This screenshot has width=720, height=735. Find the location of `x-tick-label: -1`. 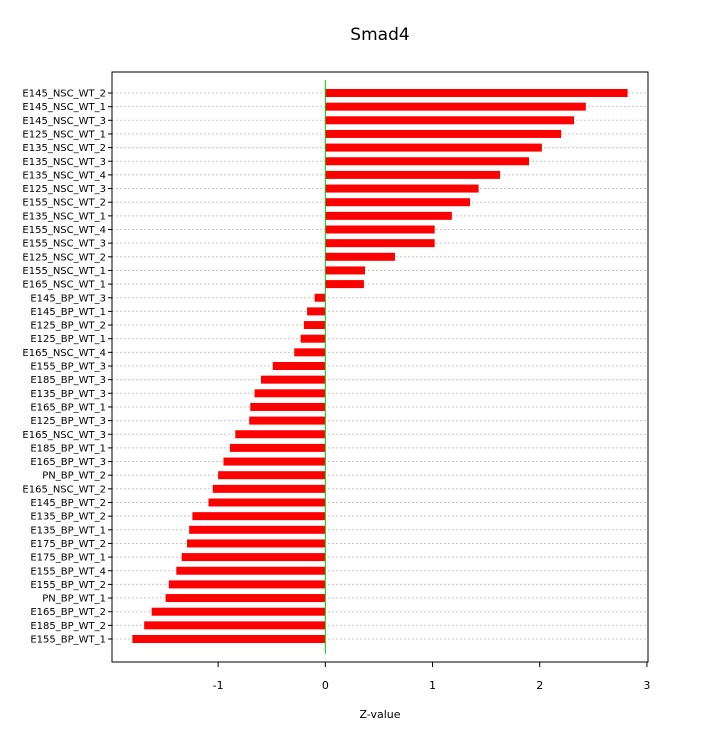

x-tick-label: -1 is located at coordinates (218, 685).